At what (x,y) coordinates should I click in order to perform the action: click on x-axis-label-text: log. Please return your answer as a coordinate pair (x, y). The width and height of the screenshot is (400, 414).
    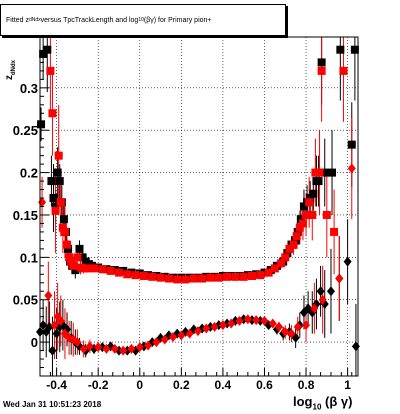
    Looking at the image, I should click on (303, 401).